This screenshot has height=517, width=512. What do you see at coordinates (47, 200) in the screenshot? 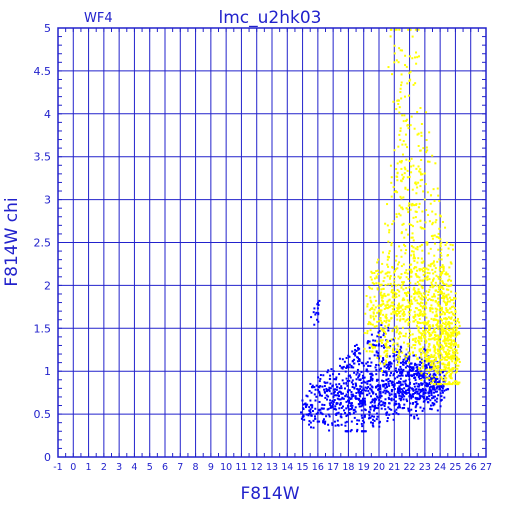
I see `y-tick-label: 3` at bounding box center [47, 200].